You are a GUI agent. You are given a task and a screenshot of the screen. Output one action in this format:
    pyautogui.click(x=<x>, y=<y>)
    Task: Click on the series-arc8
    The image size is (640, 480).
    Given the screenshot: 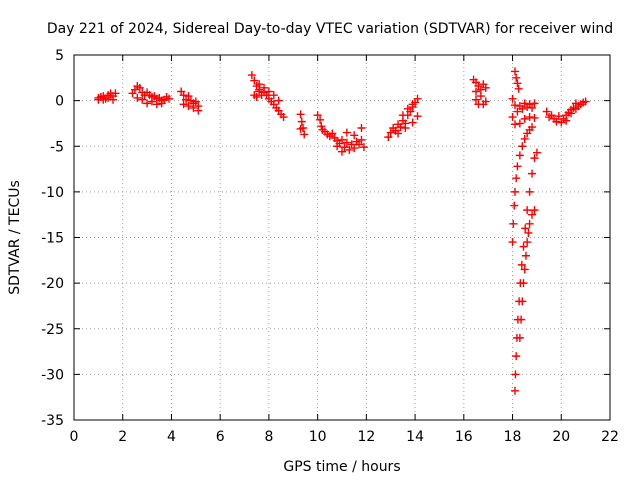 What is the action you would take?
    pyautogui.click(x=479, y=92)
    